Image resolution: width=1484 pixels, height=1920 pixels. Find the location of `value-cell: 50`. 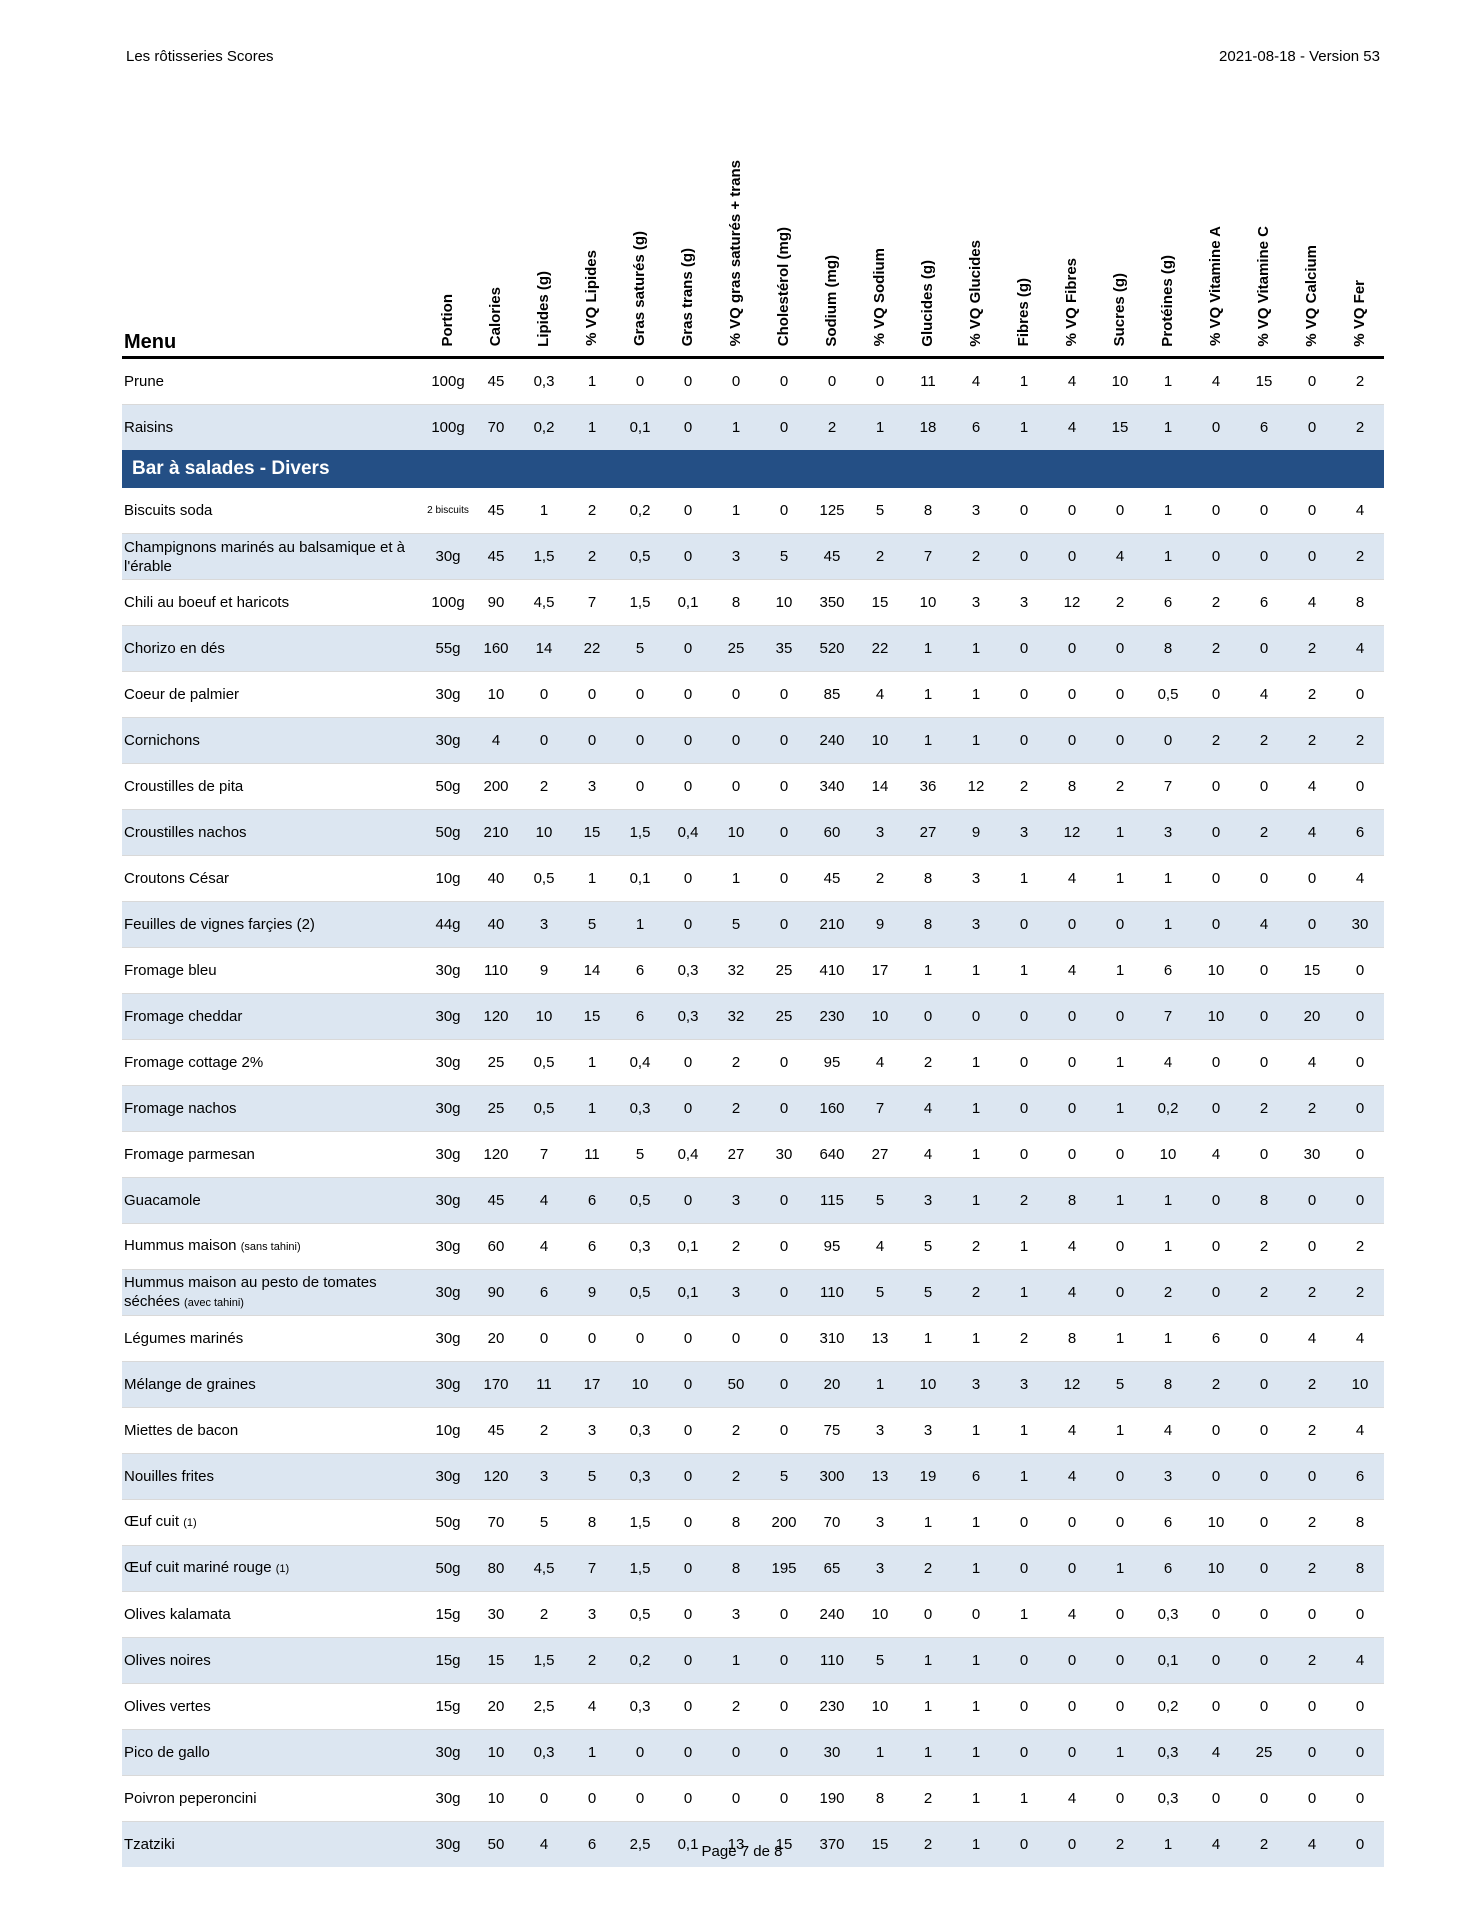

value-cell: 50 is located at coordinates (496, 1844).